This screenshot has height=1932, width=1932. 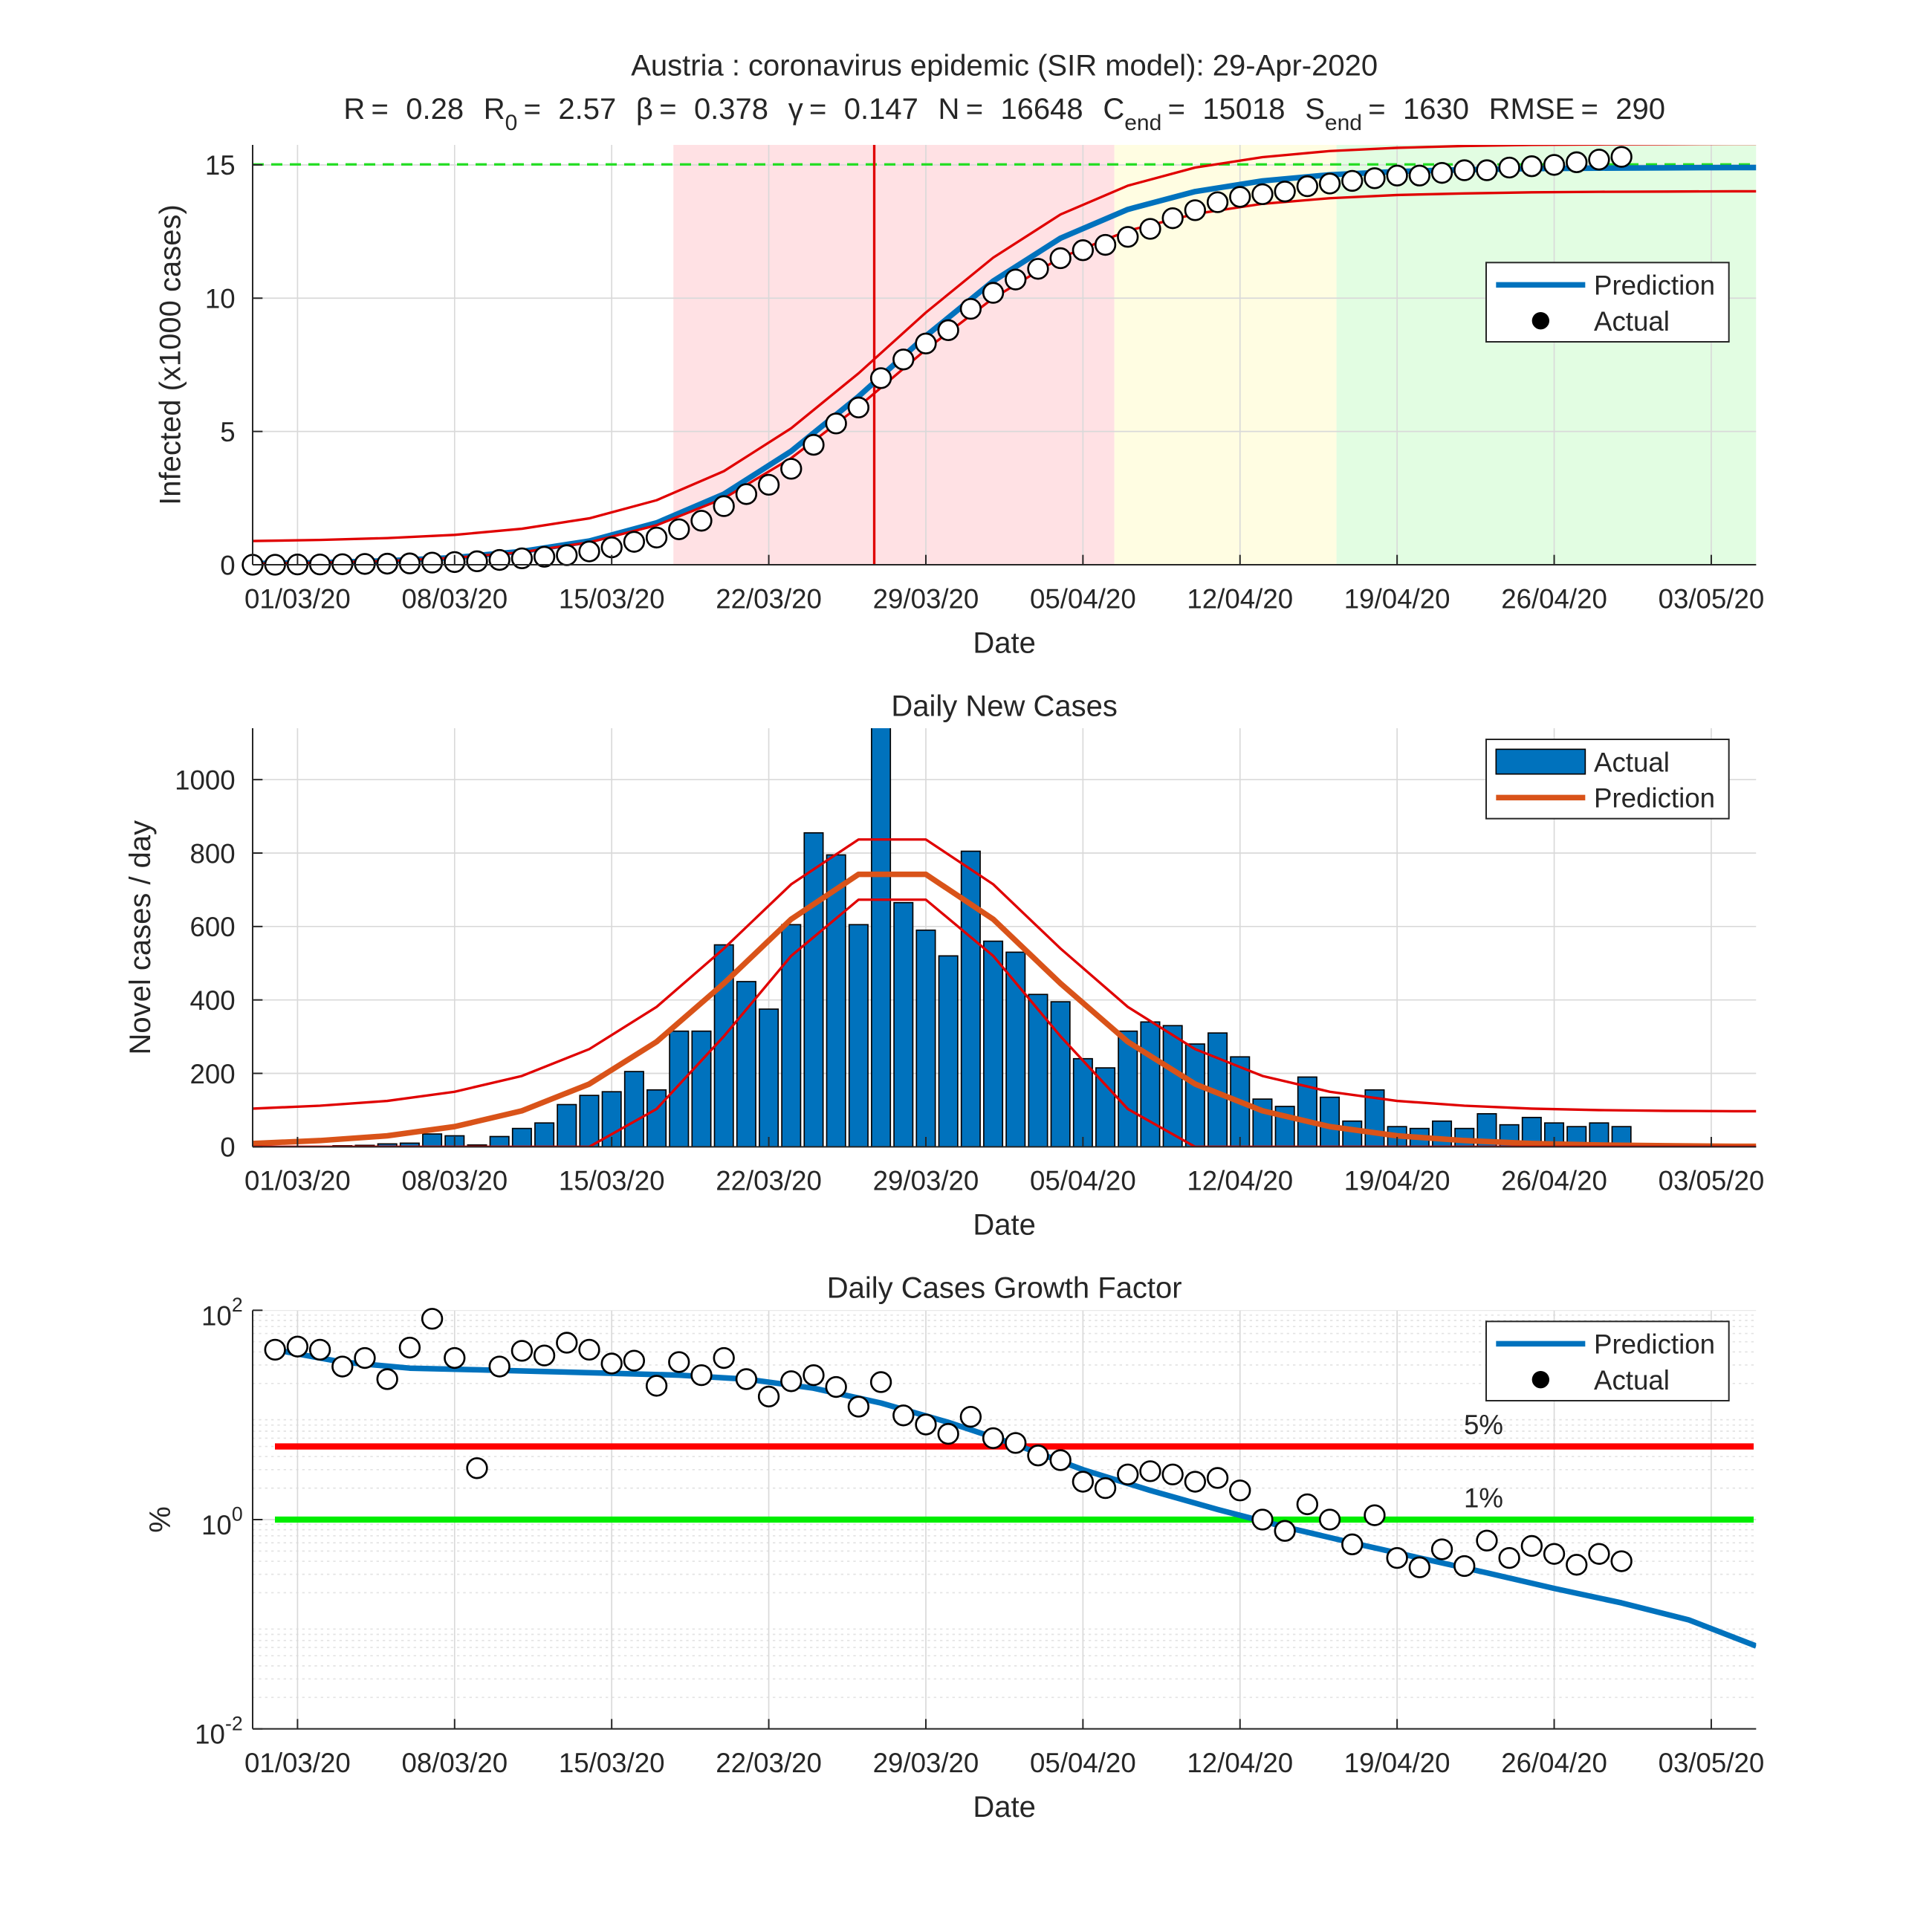 What do you see at coordinates (227, 432) in the screenshot?
I see `y-tick-label: 5` at bounding box center [227, 432].